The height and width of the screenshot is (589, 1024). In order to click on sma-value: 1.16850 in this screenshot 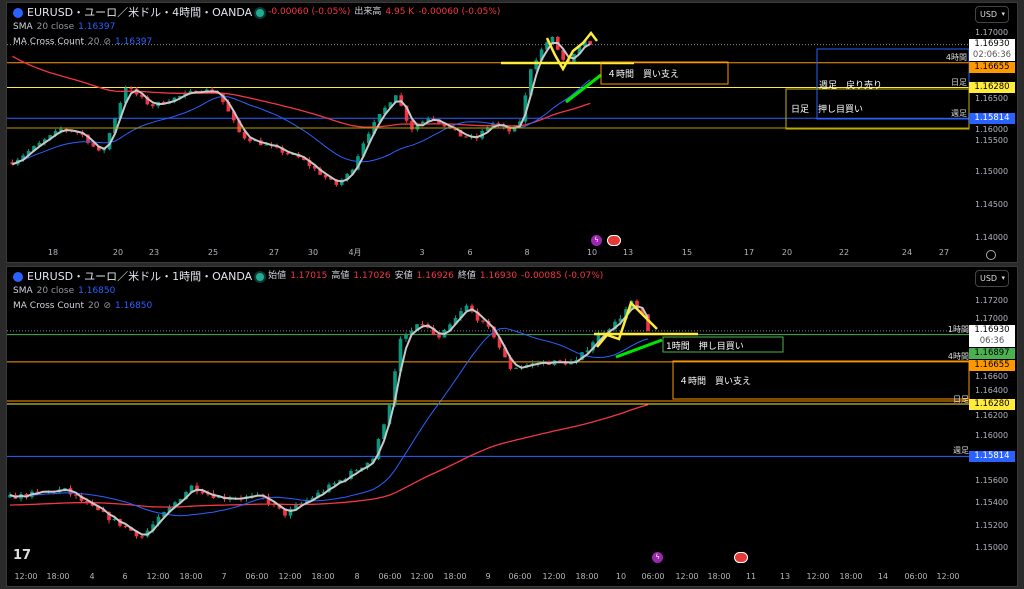, I will do `click(97, 291)`.